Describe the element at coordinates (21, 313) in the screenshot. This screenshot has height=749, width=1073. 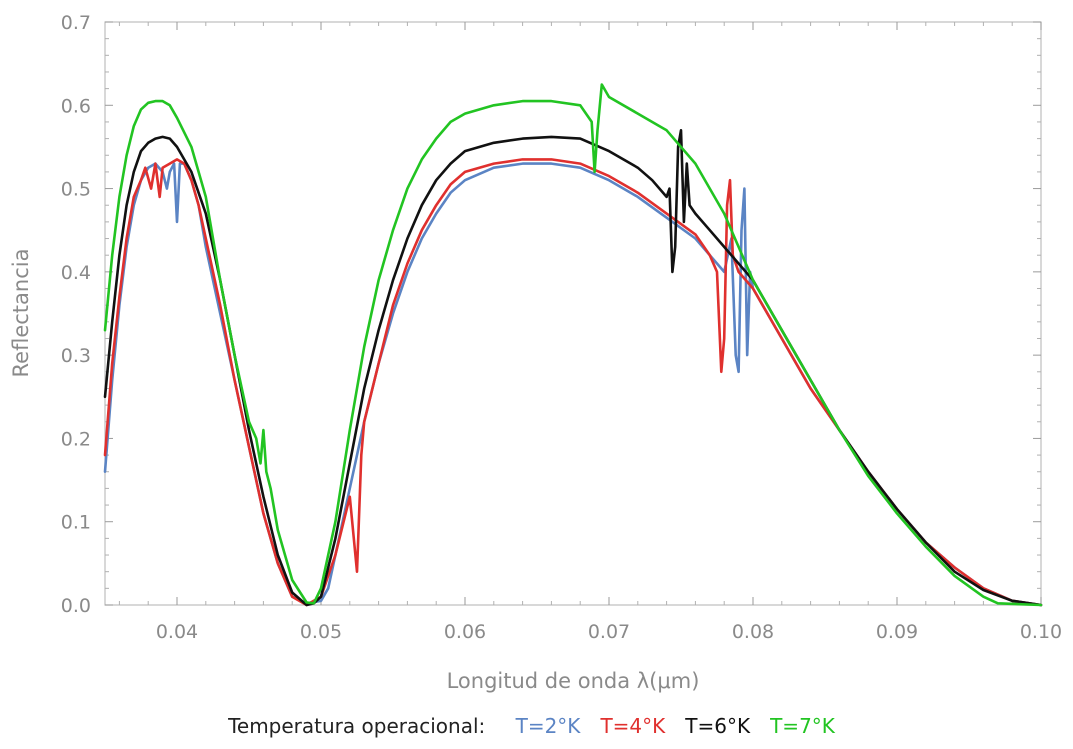
I see `y-axis-title: Reflectancia` at that location.